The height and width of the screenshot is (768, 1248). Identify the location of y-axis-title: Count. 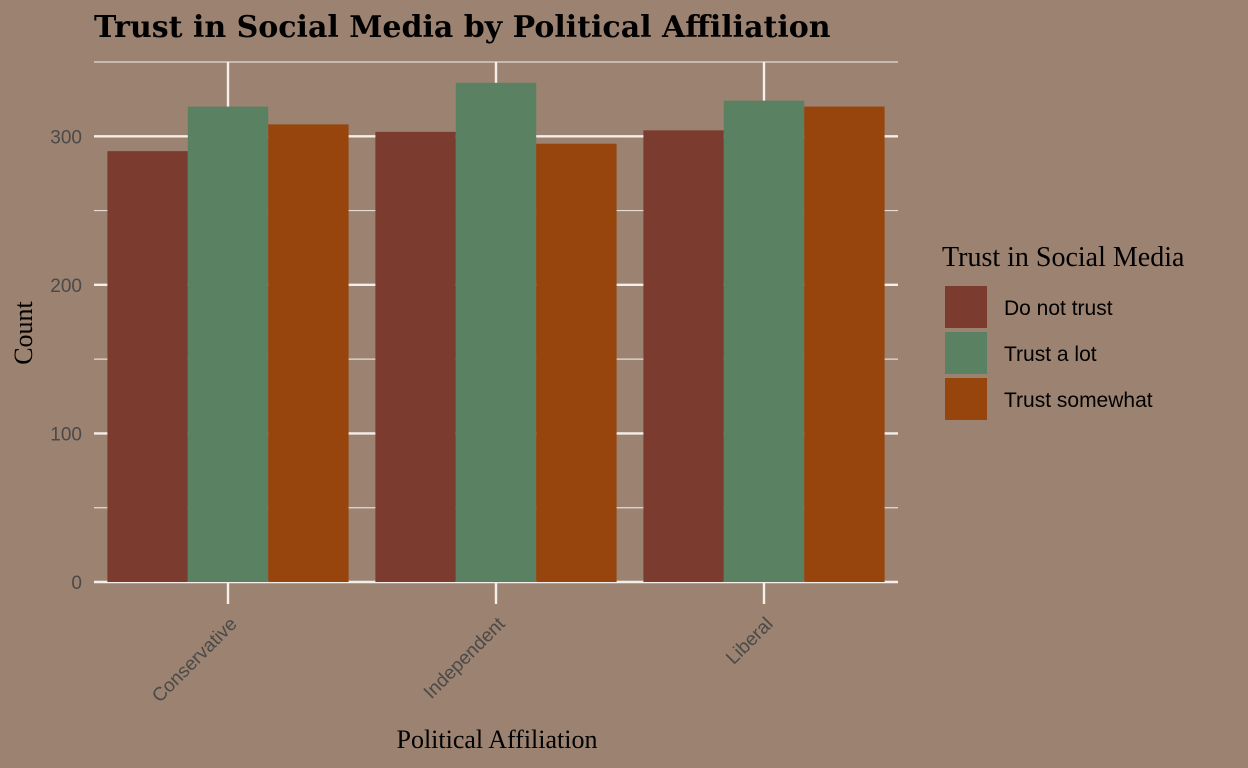
(23, 332).